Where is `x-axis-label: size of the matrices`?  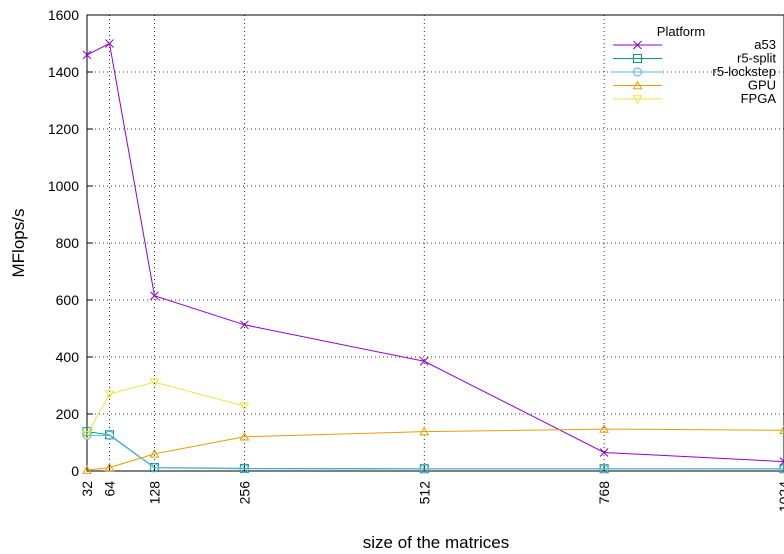
x-axis-label: size of the matrices is located at coordinates (436, 542).